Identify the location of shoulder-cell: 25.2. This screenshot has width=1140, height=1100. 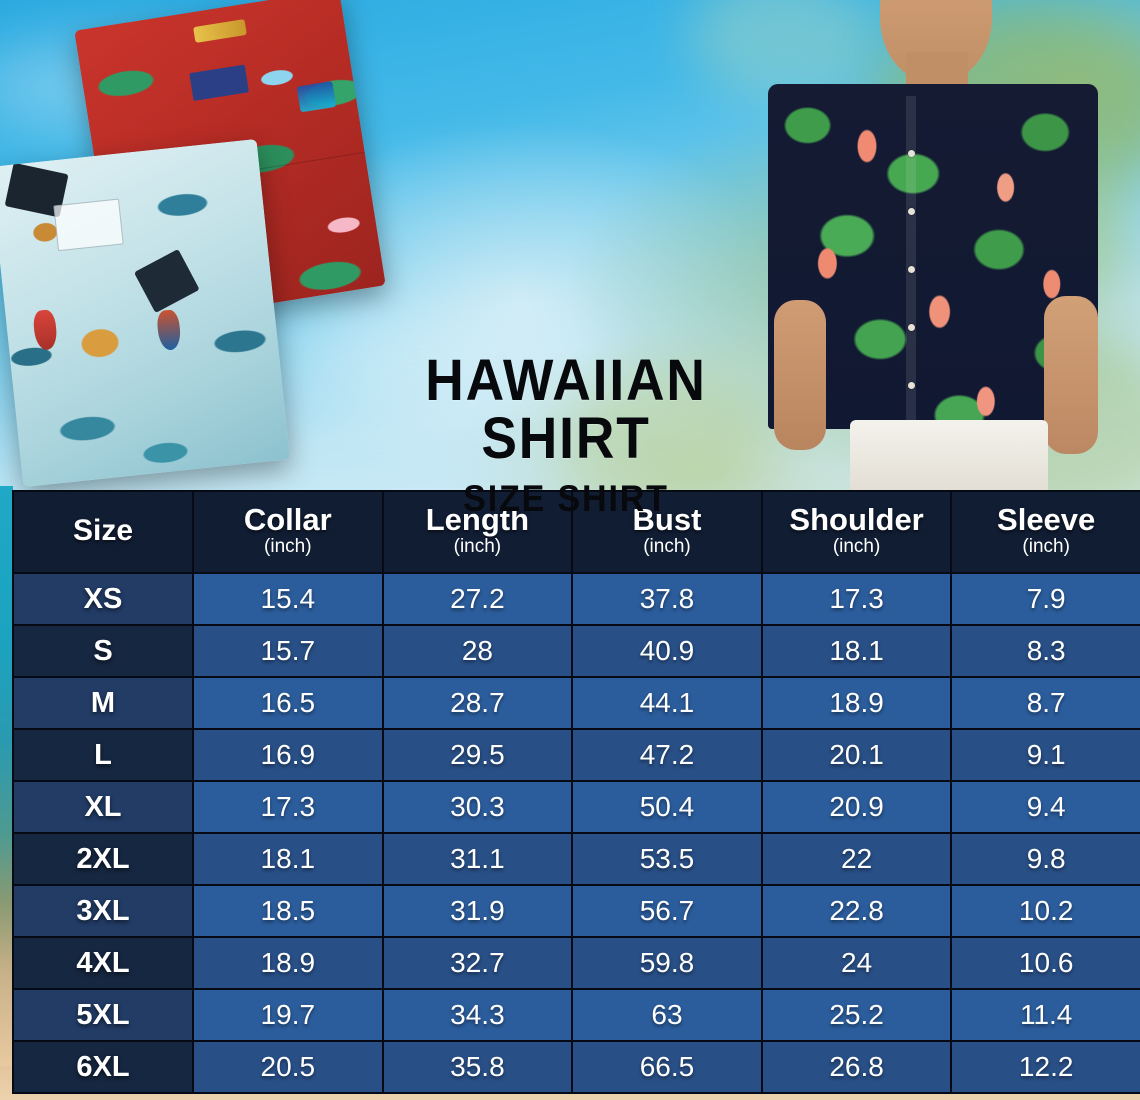
(856, 1015).